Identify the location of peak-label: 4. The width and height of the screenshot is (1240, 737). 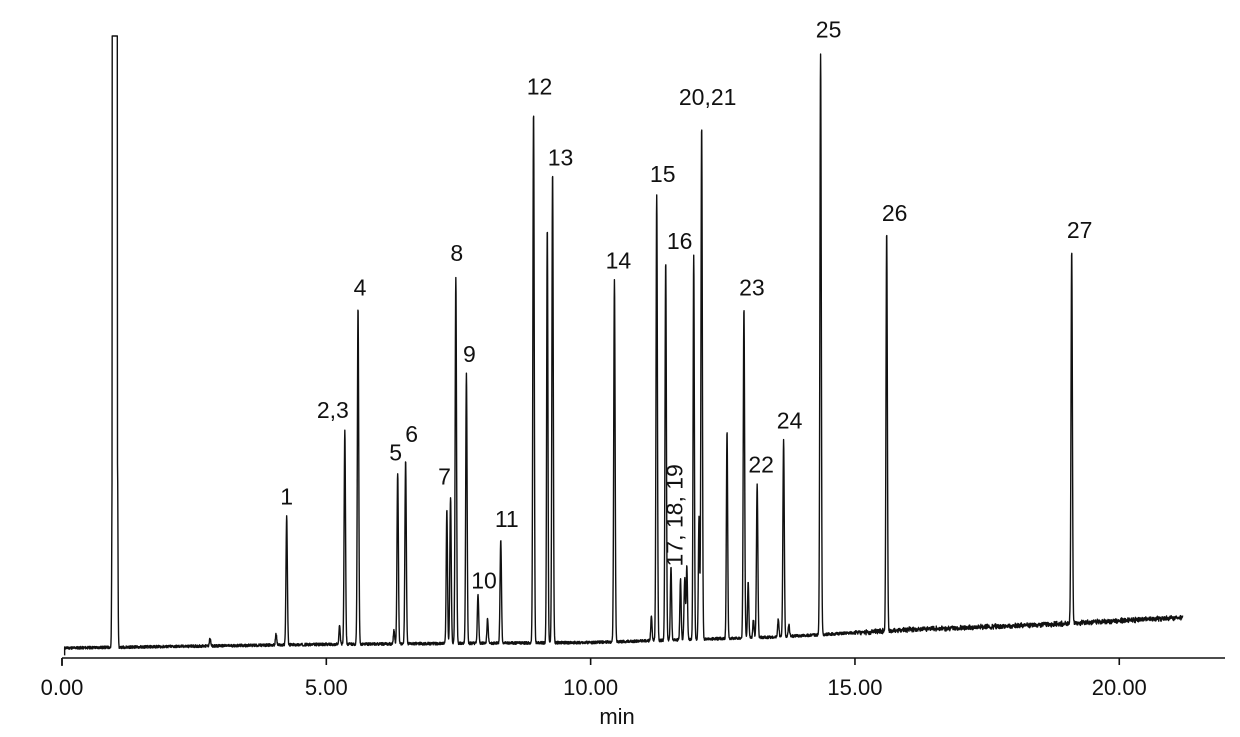
(360, 288).